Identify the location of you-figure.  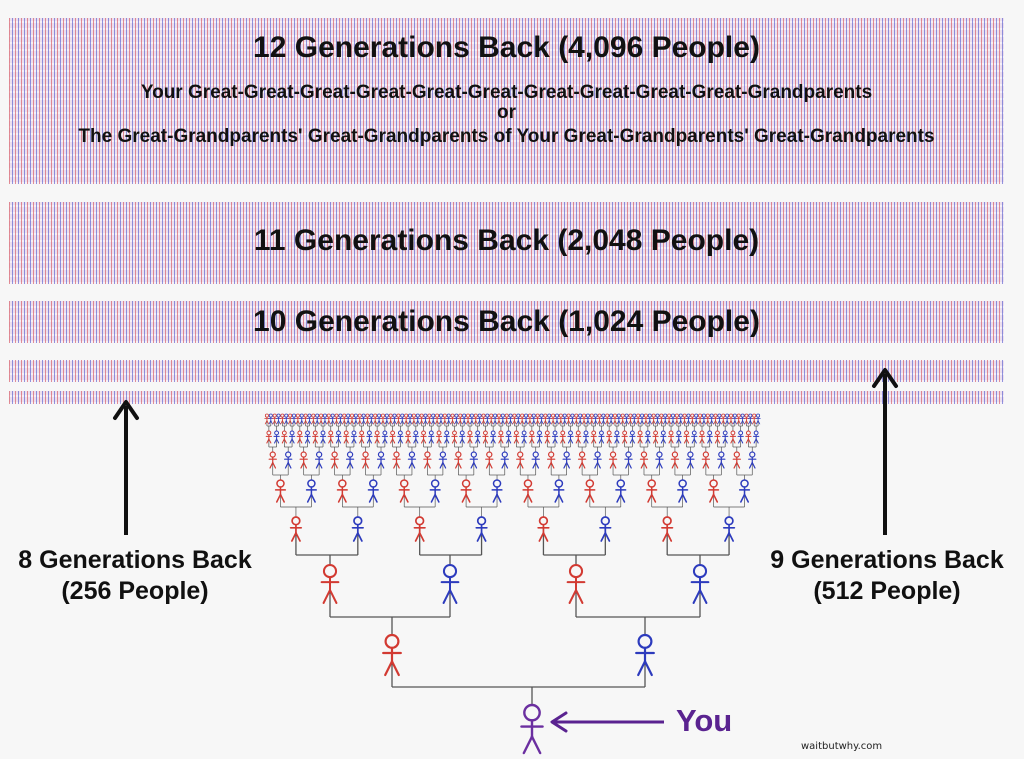
(532, 729).